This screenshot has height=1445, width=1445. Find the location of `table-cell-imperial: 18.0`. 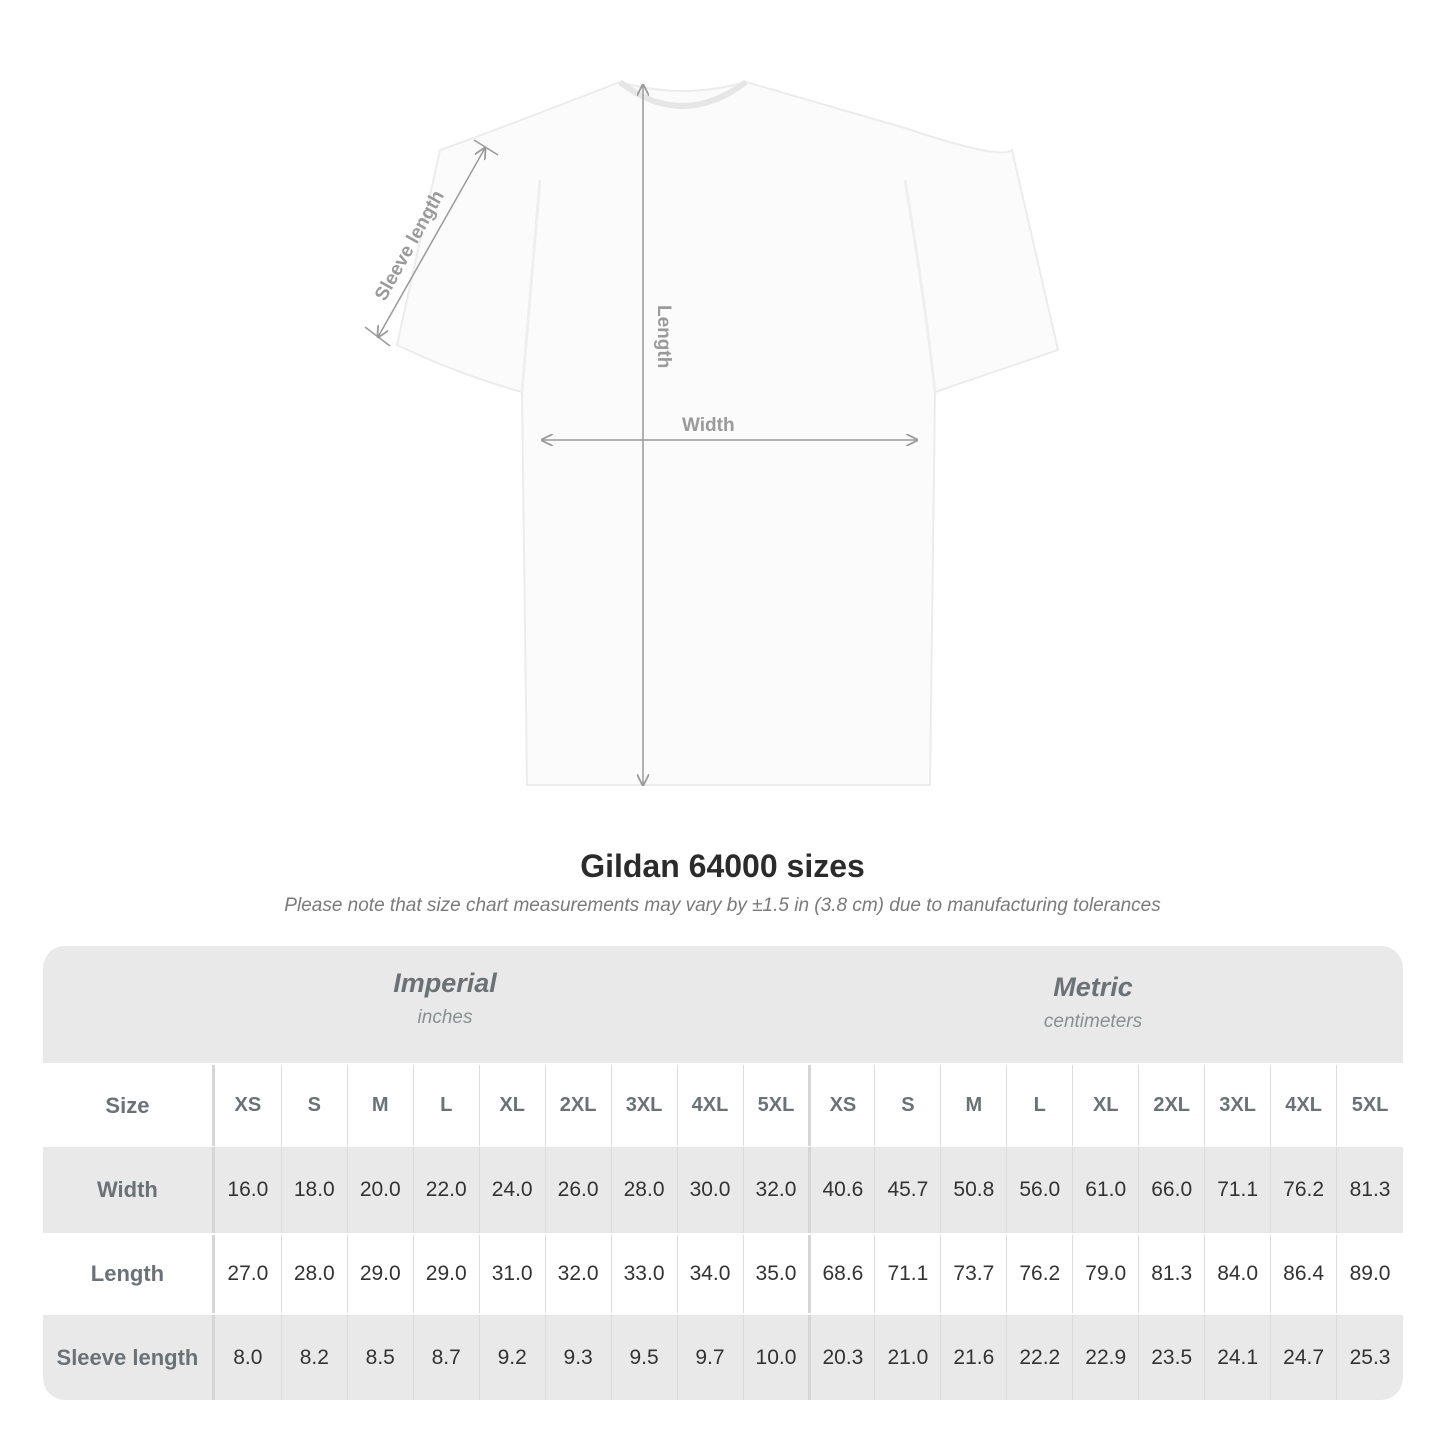

table-cell-imperial: 18.0 is located at coordinates (313, 1190).